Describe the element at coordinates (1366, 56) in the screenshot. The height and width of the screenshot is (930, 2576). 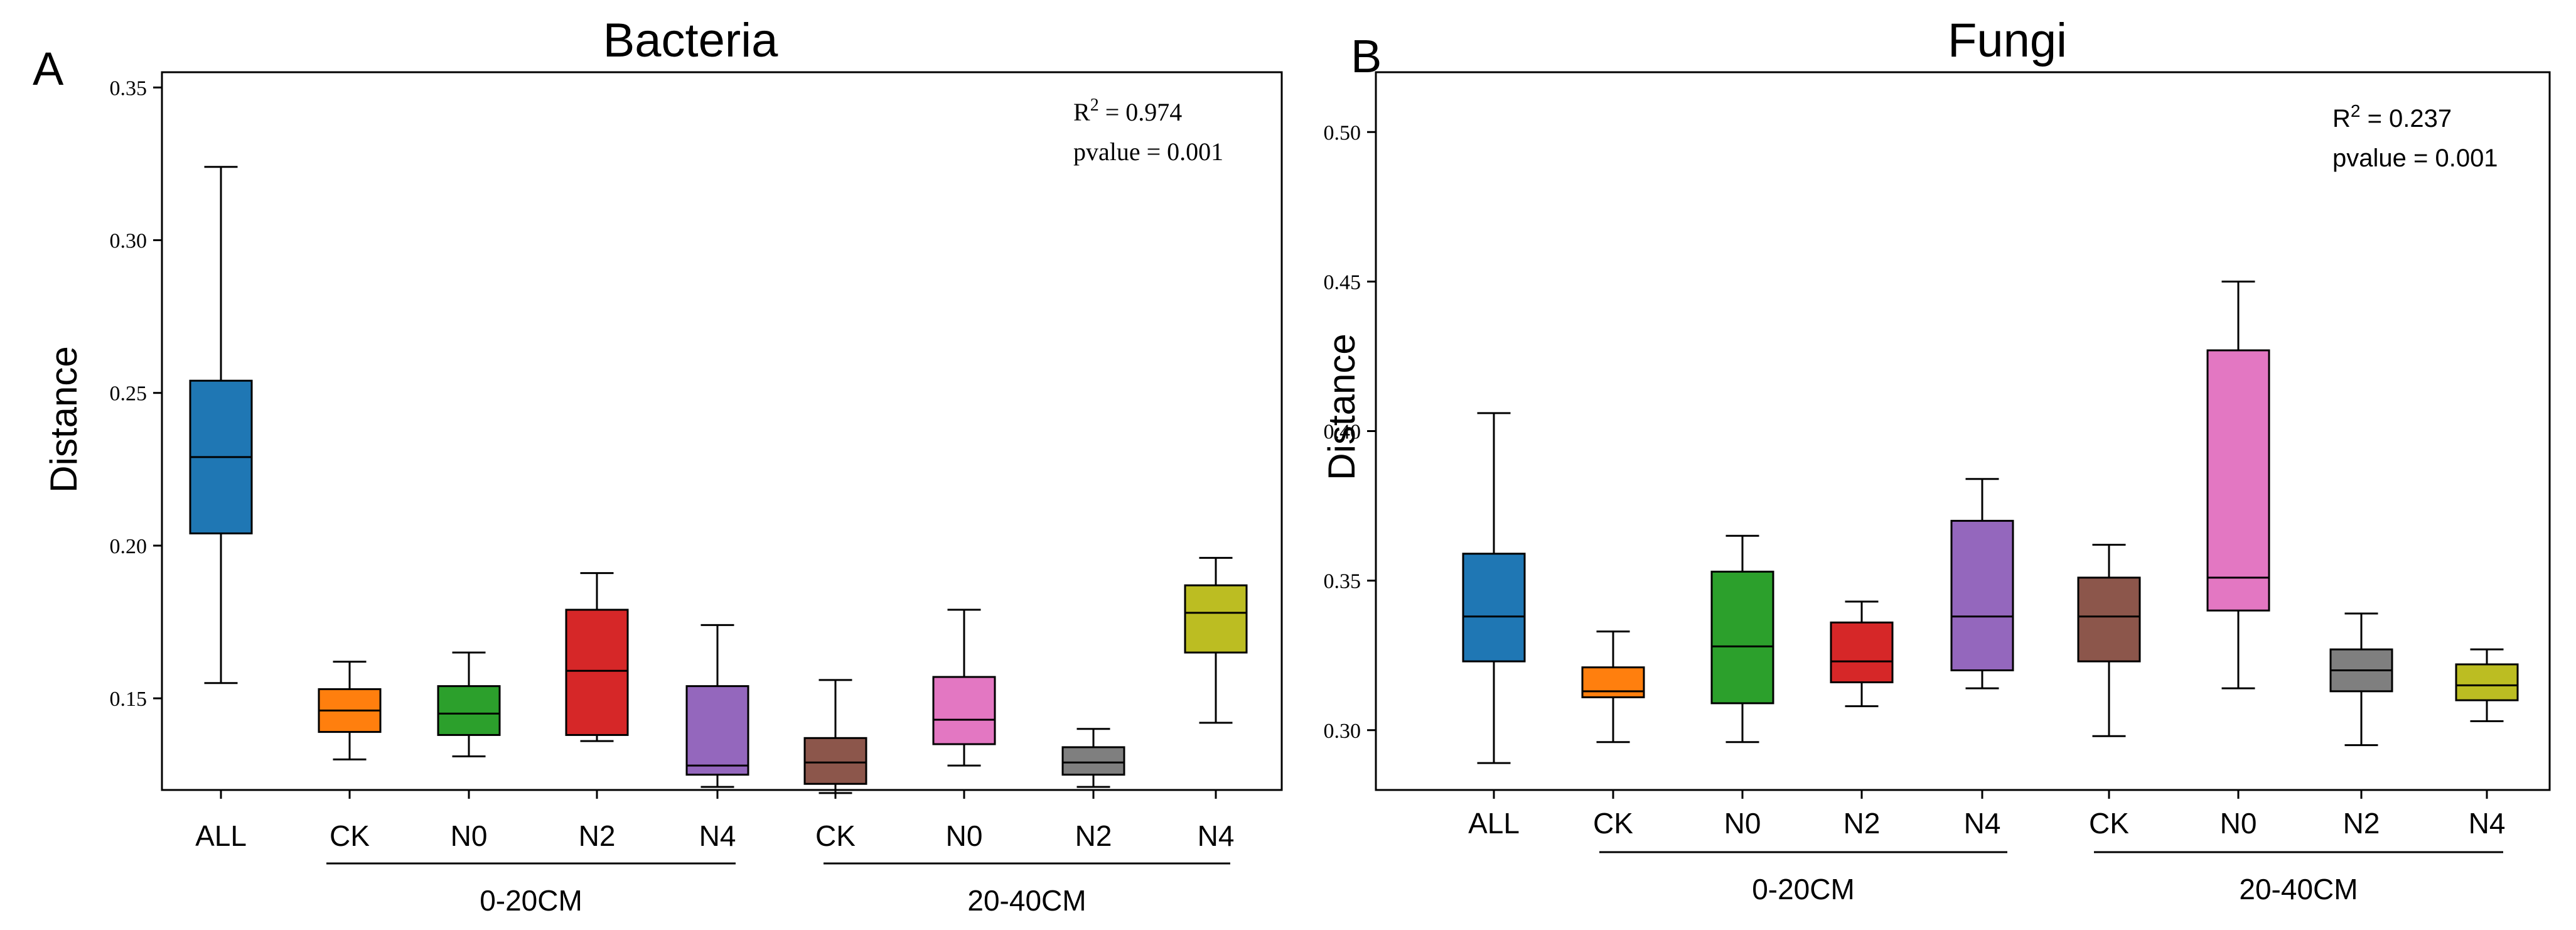
I see `panel-letter: B` at that location.